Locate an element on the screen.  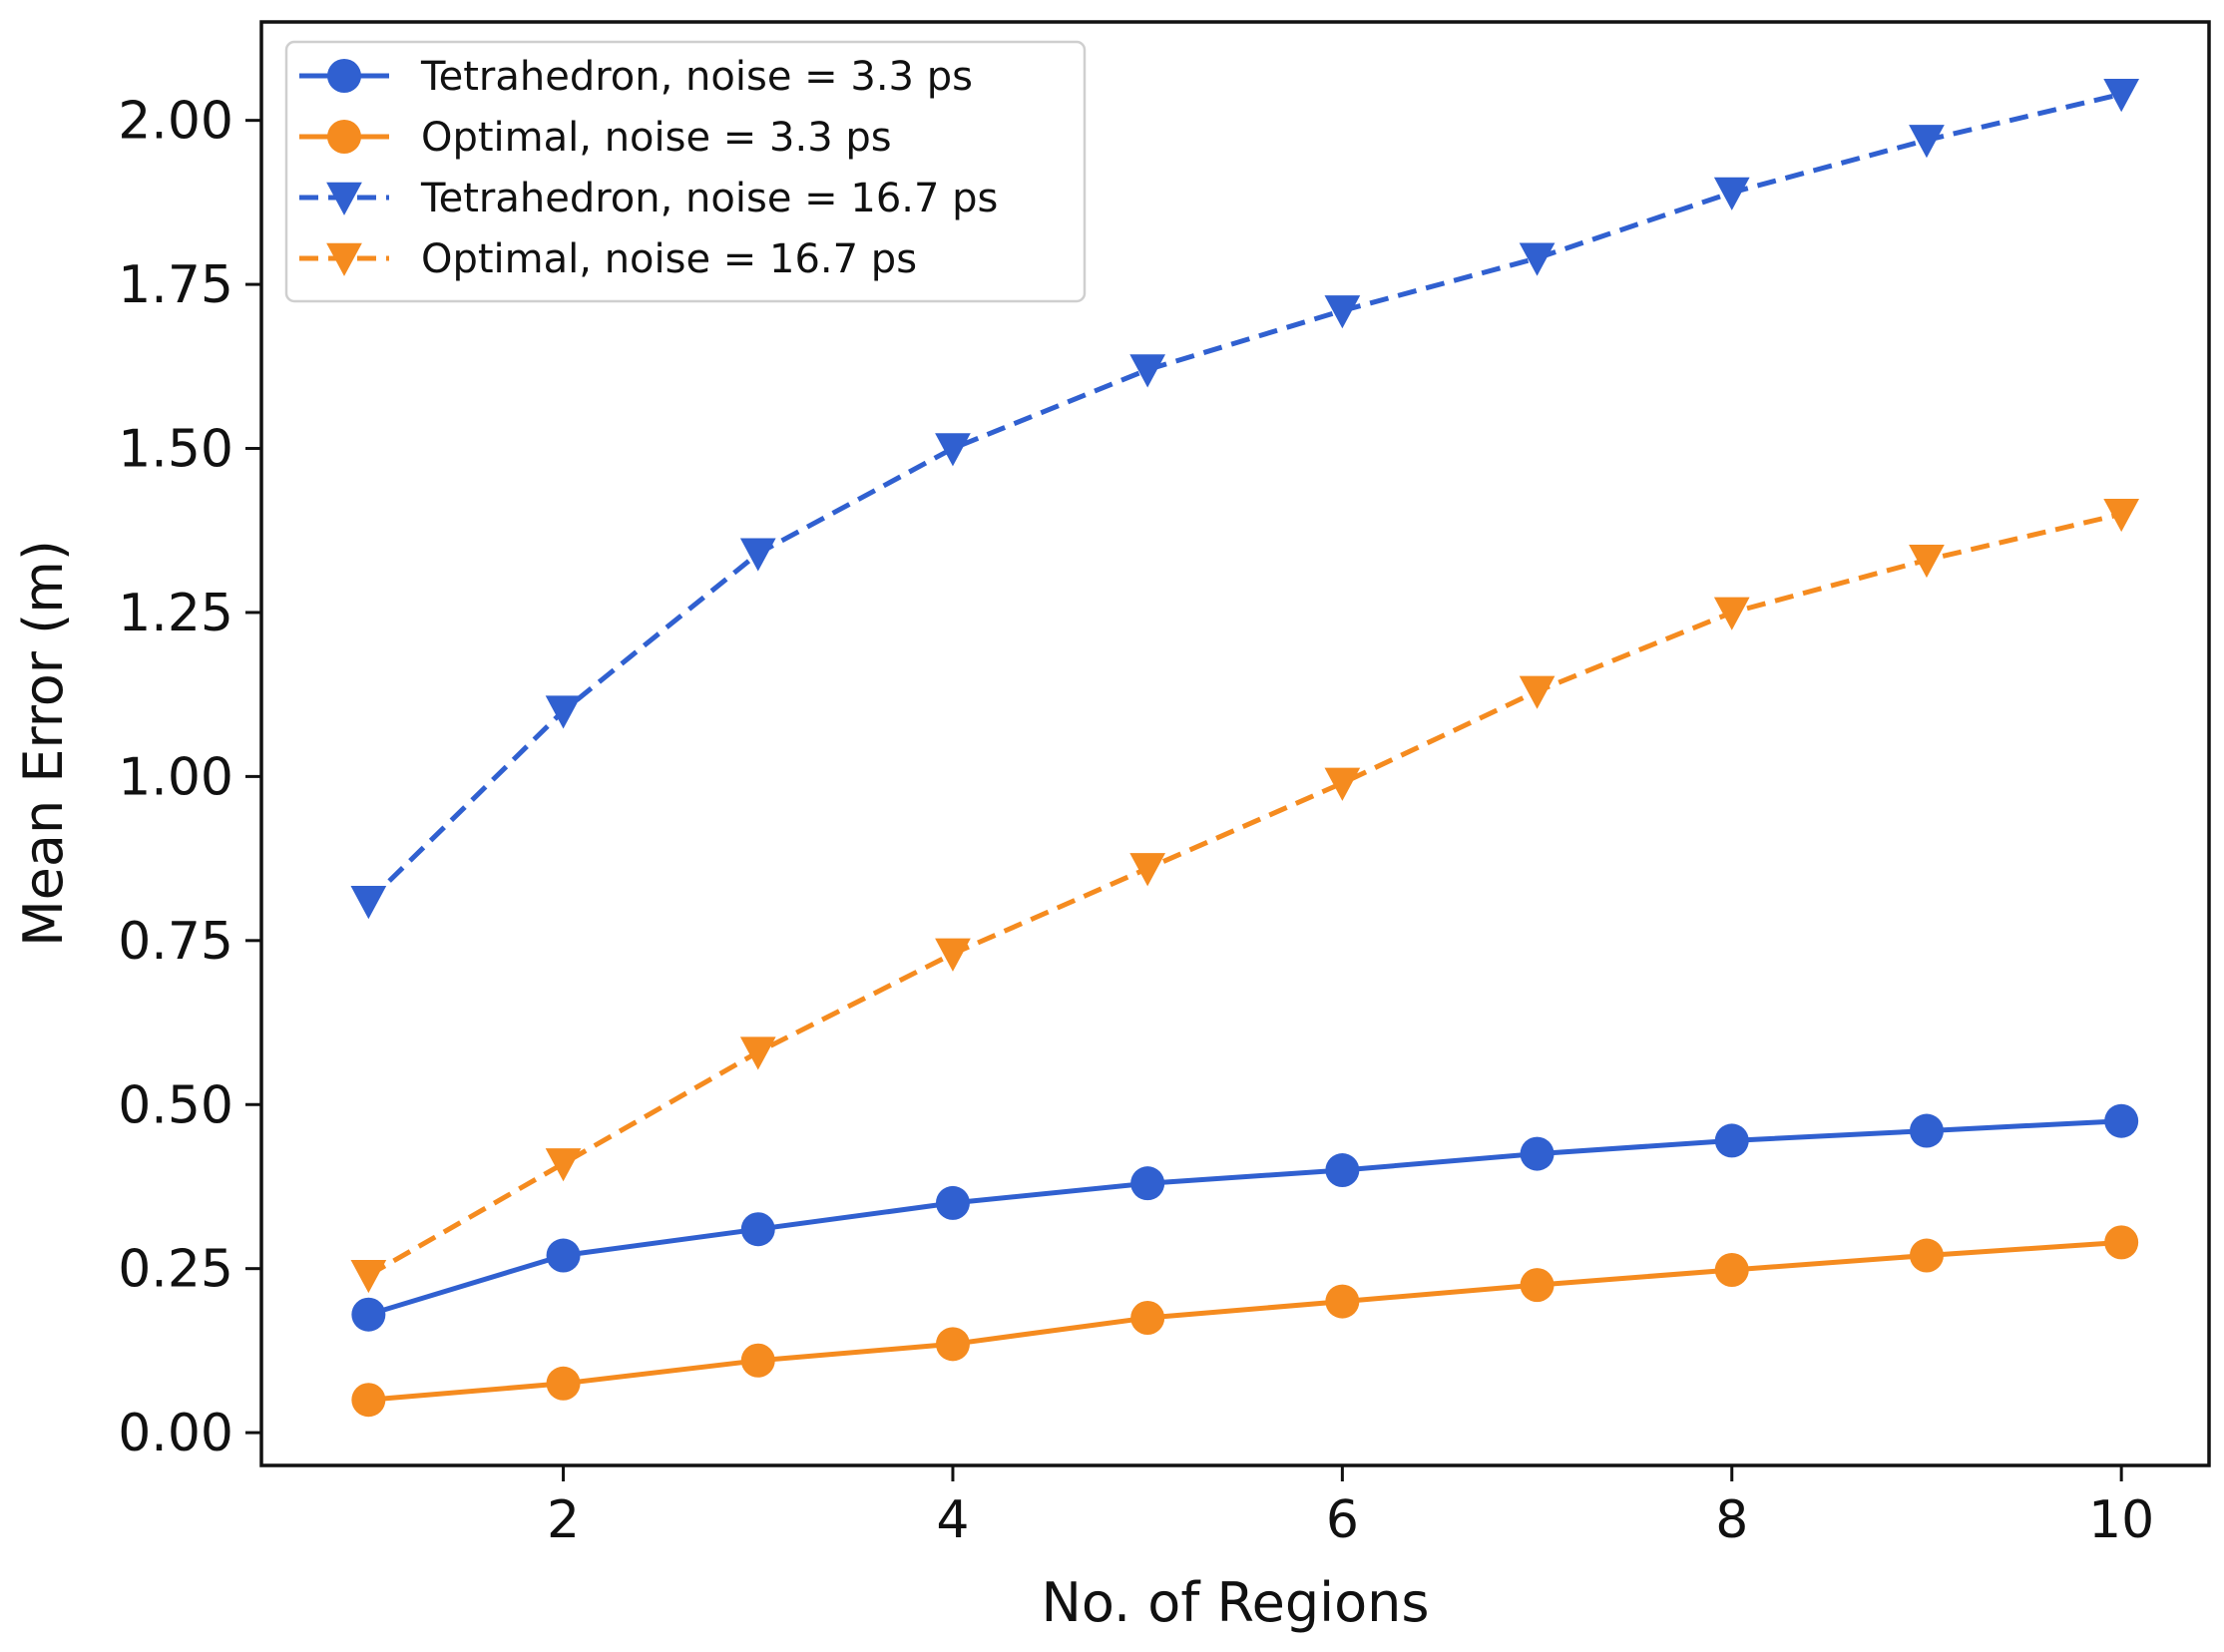
x-tick-label: 10 is located at coordinates (2121, 1520).